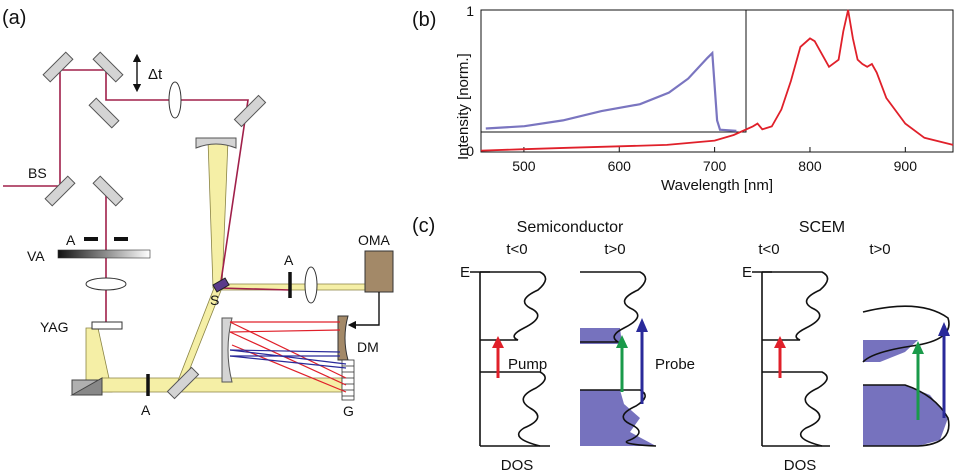 The image size is (961, 475). I want to click on aperture-3-label: A, so click(289, 260).